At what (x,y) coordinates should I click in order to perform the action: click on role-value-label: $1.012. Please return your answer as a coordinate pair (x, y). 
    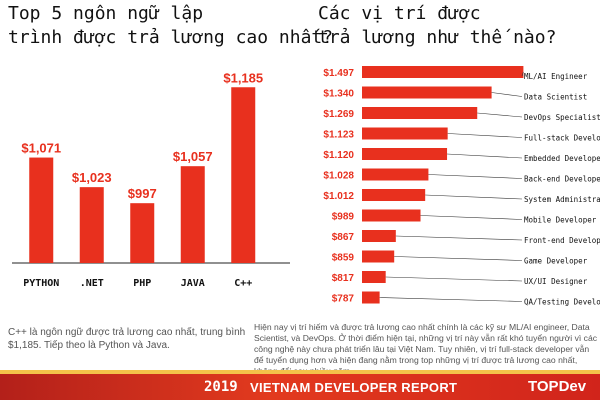
    Looking at the image, I should click on (338, 196).